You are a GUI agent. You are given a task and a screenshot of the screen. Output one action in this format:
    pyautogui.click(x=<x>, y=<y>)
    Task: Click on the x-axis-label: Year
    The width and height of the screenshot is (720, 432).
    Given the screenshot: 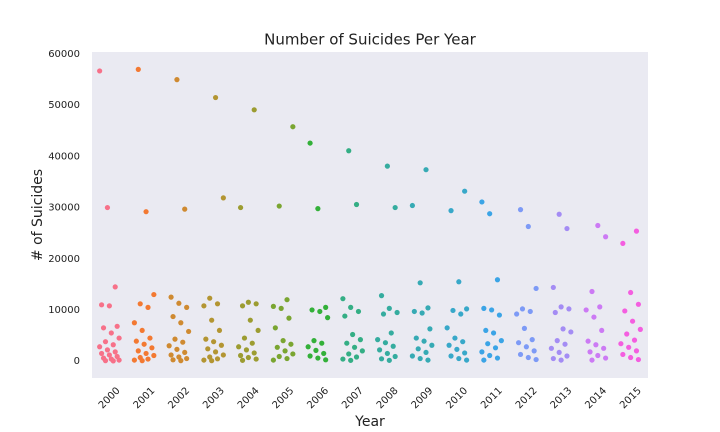 What is the action you would take?
    pyautogui.click(x=369, y=422)
    